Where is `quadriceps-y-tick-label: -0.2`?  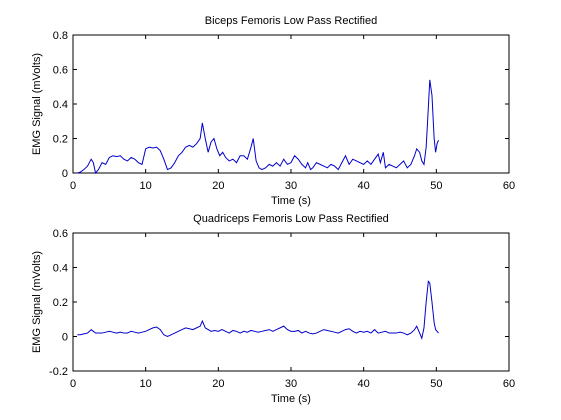
quadriceps-y-tick-label: -0.2 is located at coordinates (58, 372).